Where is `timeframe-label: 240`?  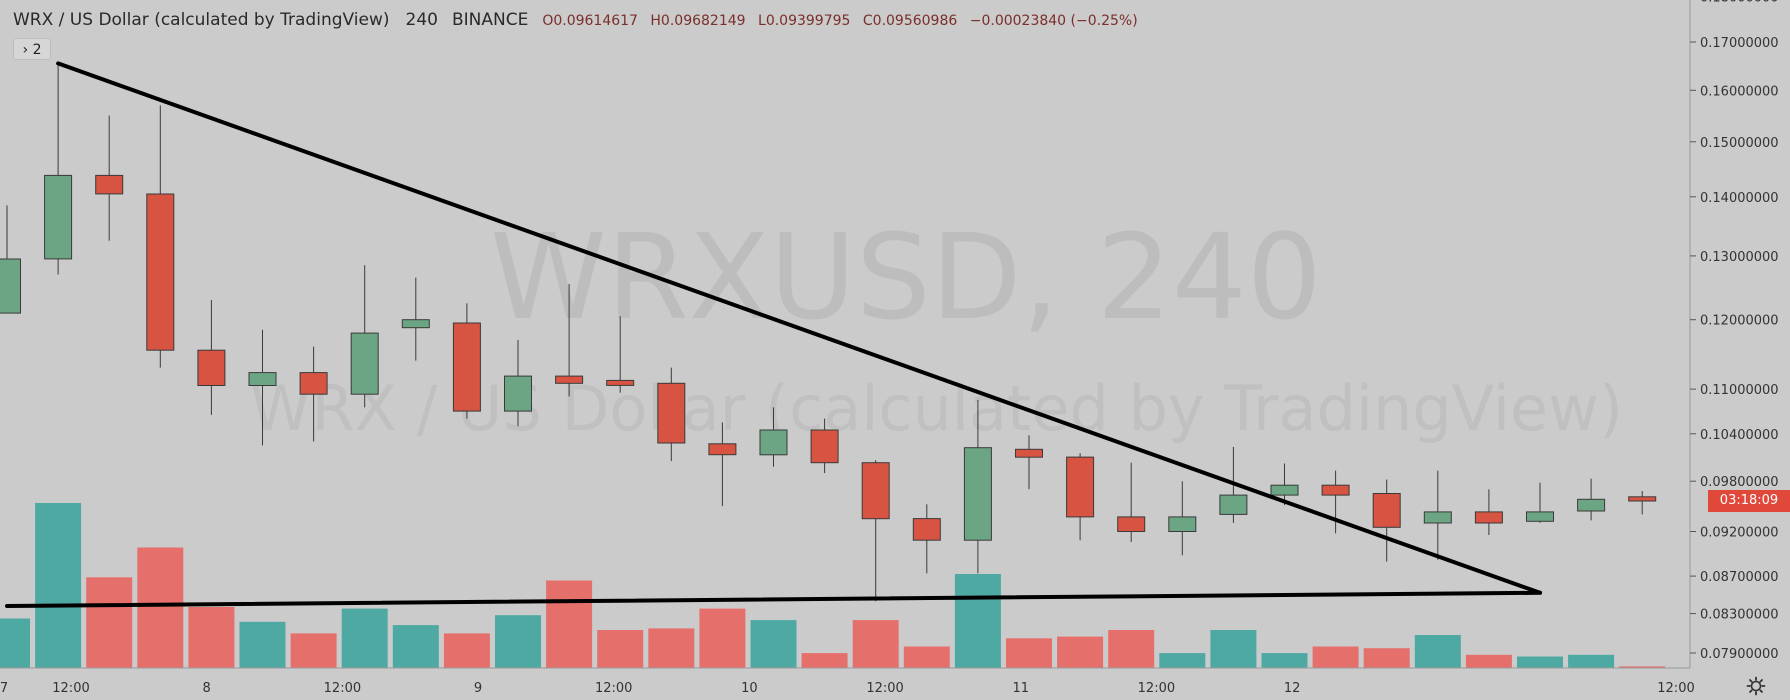 timeframe-label: 240 is located at coordinates (421, 20).